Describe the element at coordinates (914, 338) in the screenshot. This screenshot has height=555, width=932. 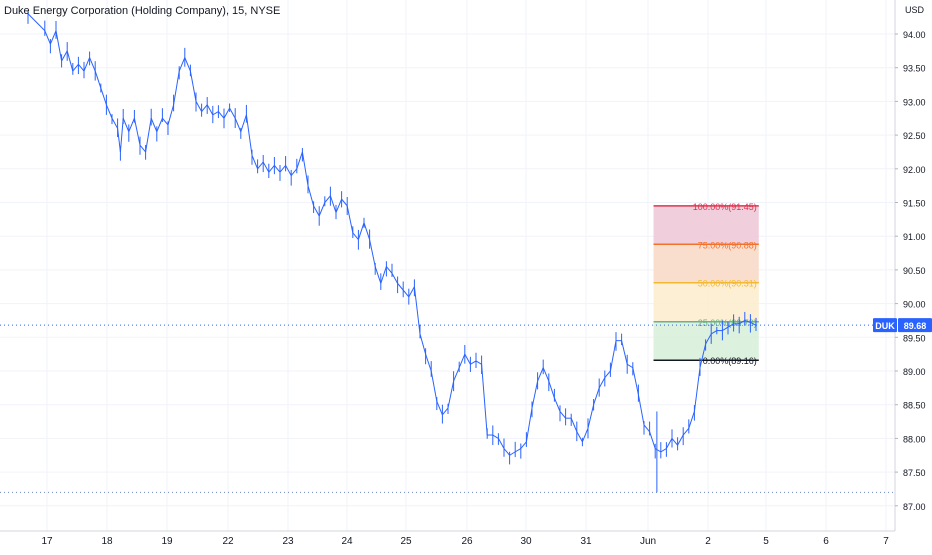
I see `y-tick-label: 89.50` at that location.